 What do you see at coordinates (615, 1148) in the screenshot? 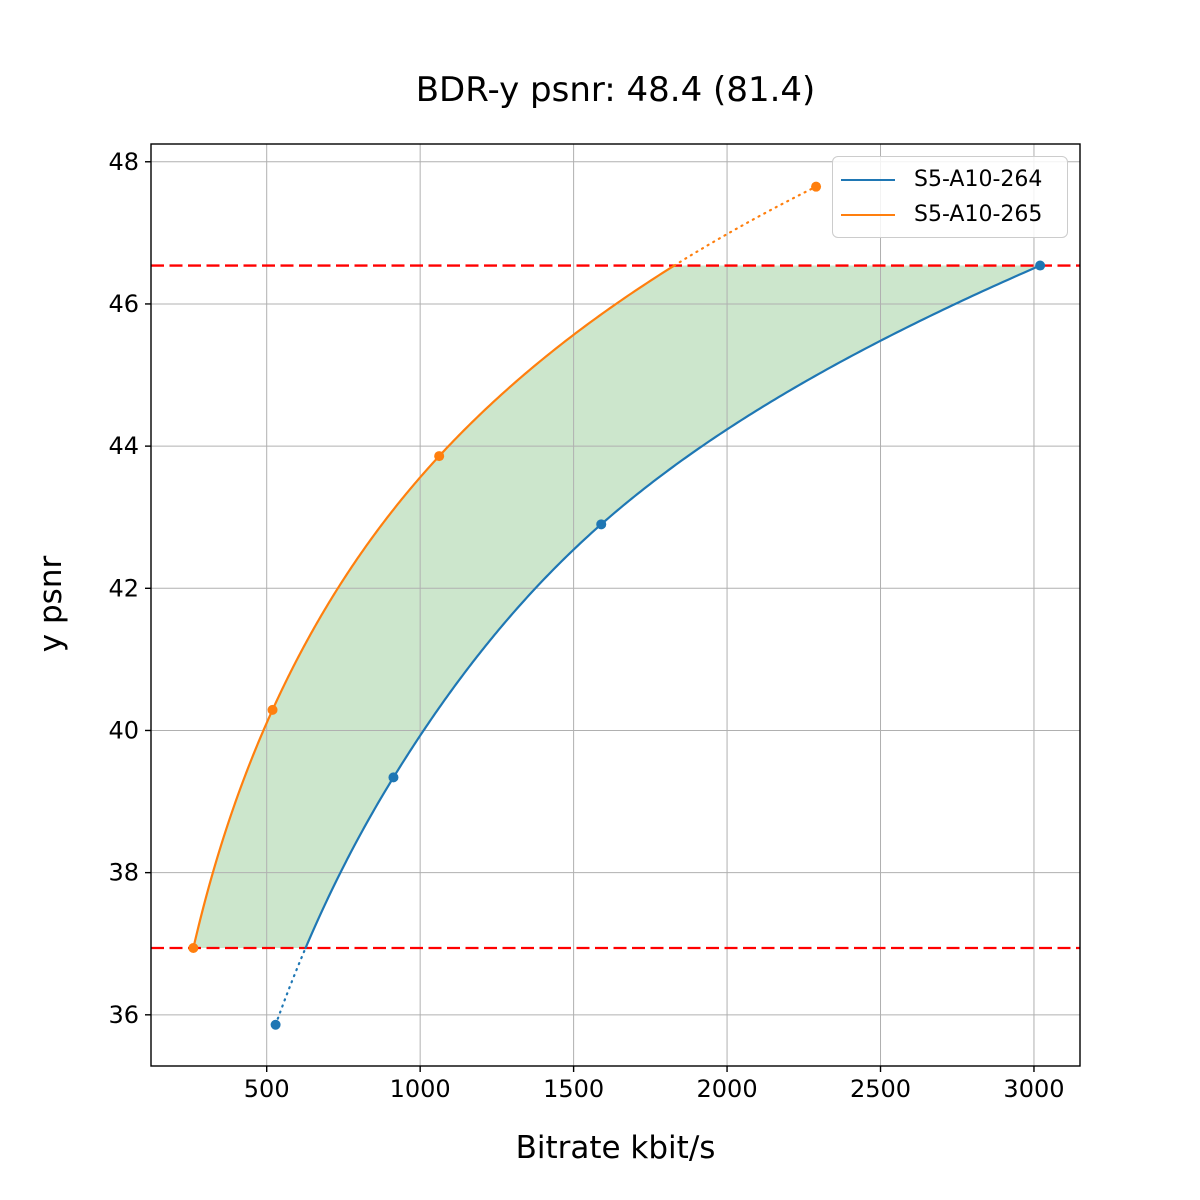
I see `x-axis-label: Bitrate kbit/s` at bounding box center [615, 1148].